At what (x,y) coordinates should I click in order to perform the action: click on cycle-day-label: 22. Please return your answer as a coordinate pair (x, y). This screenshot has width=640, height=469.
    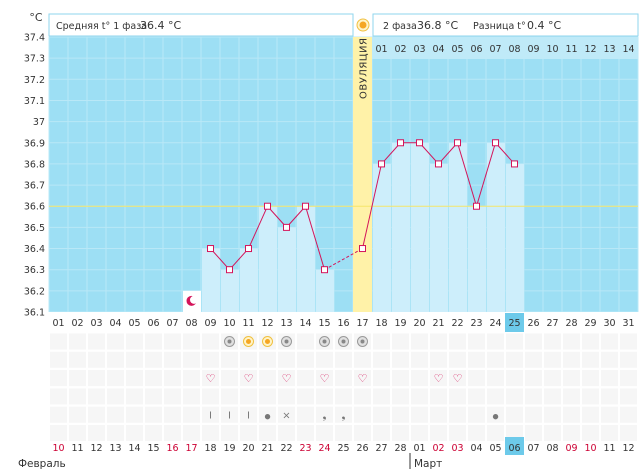
    Looking at the image, I should click on (457, 323).